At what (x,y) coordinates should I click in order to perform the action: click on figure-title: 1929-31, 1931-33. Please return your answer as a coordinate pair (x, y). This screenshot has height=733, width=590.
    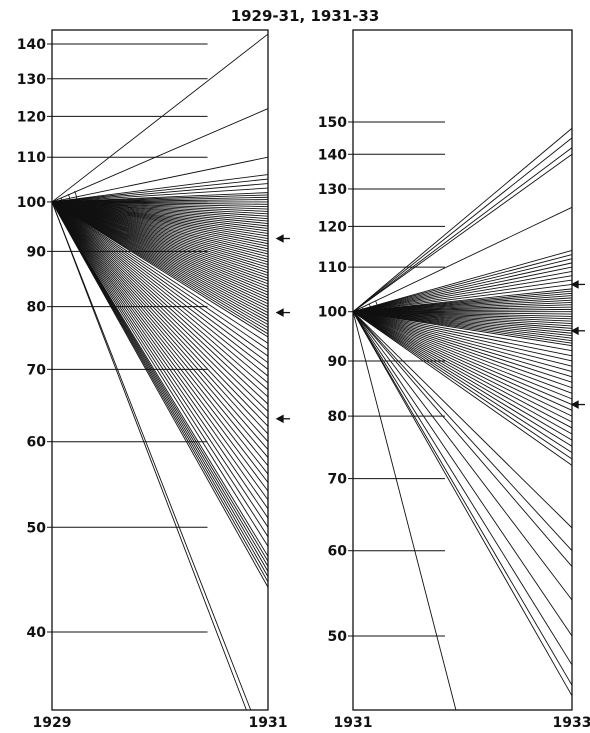
    Looking at the image, I should click on (305, 16).